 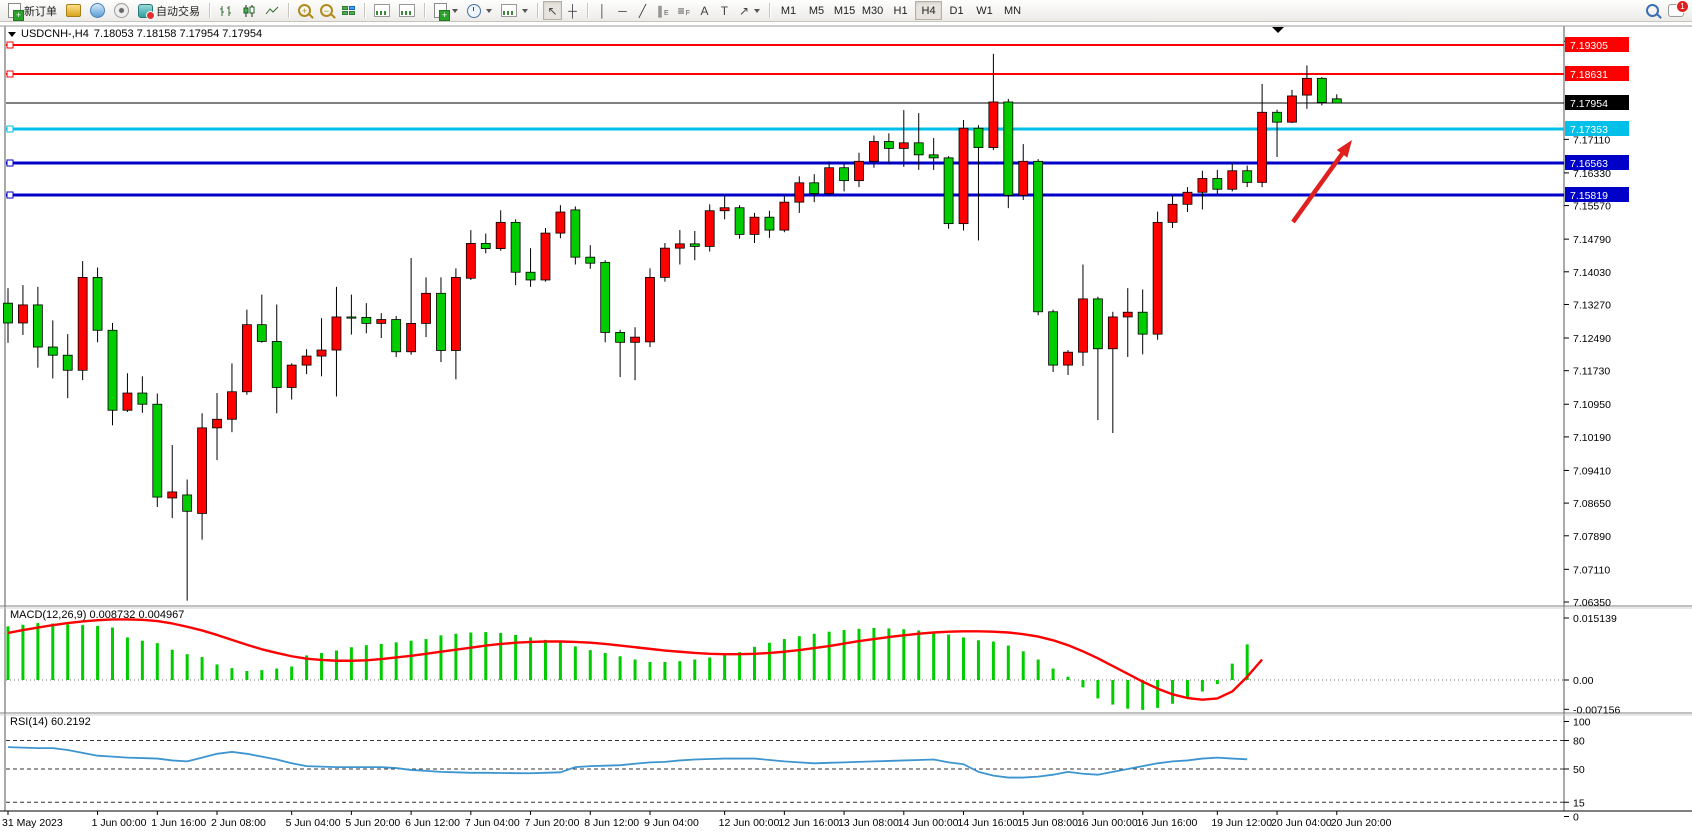 I want to click on notifications-button: 1, so click(x=1676, y=10).